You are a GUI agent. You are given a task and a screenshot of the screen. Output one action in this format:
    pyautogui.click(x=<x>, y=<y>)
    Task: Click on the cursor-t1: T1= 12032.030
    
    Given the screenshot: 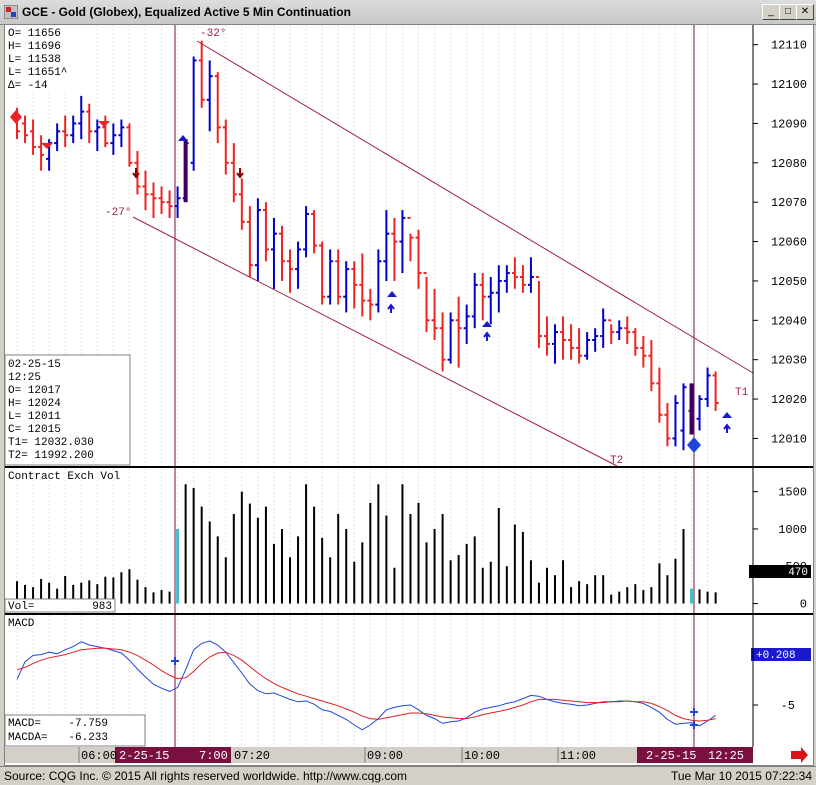 What is the action you would take?
    pyautogui.click(x=51, y=443)
    